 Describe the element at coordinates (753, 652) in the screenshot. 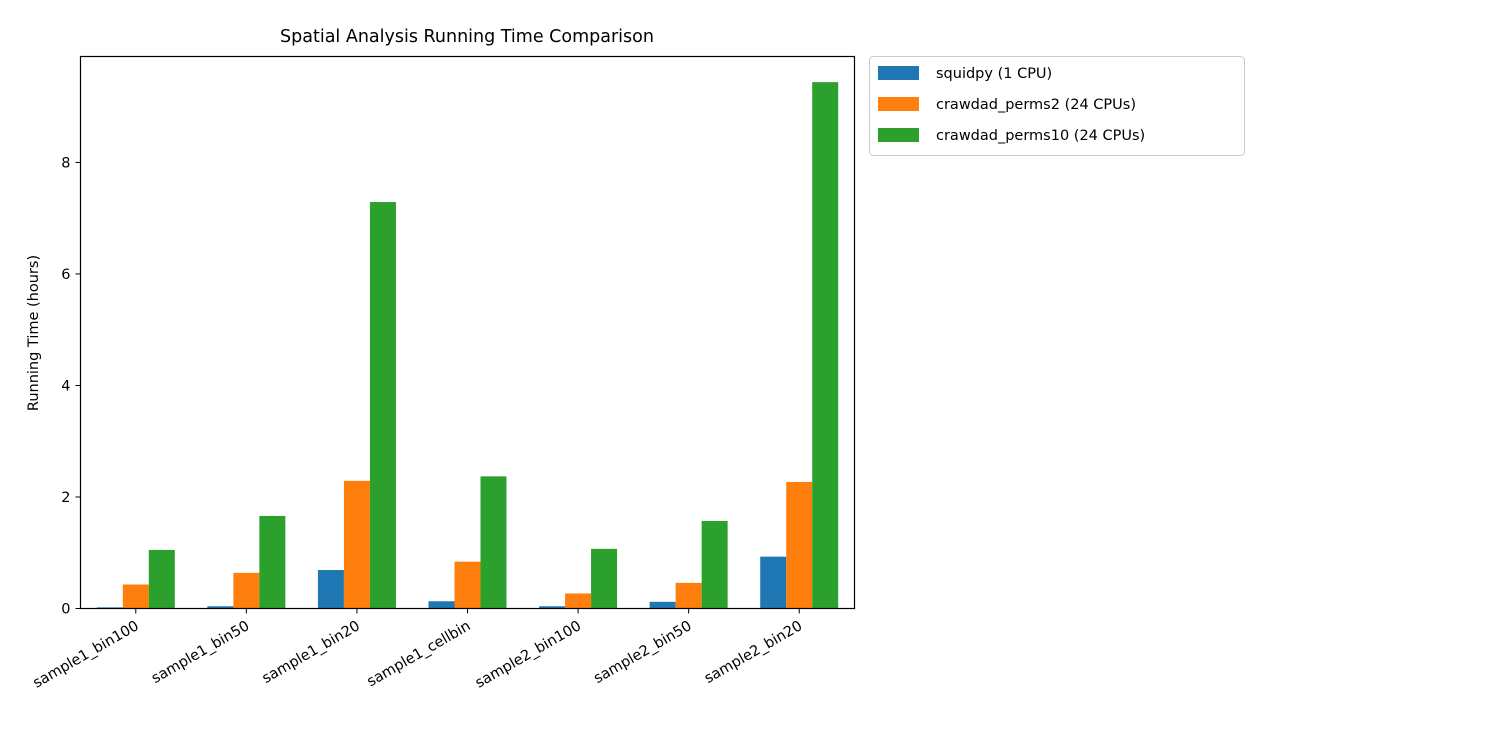

I see `x-tick-label: sample2_bin20` at that location.